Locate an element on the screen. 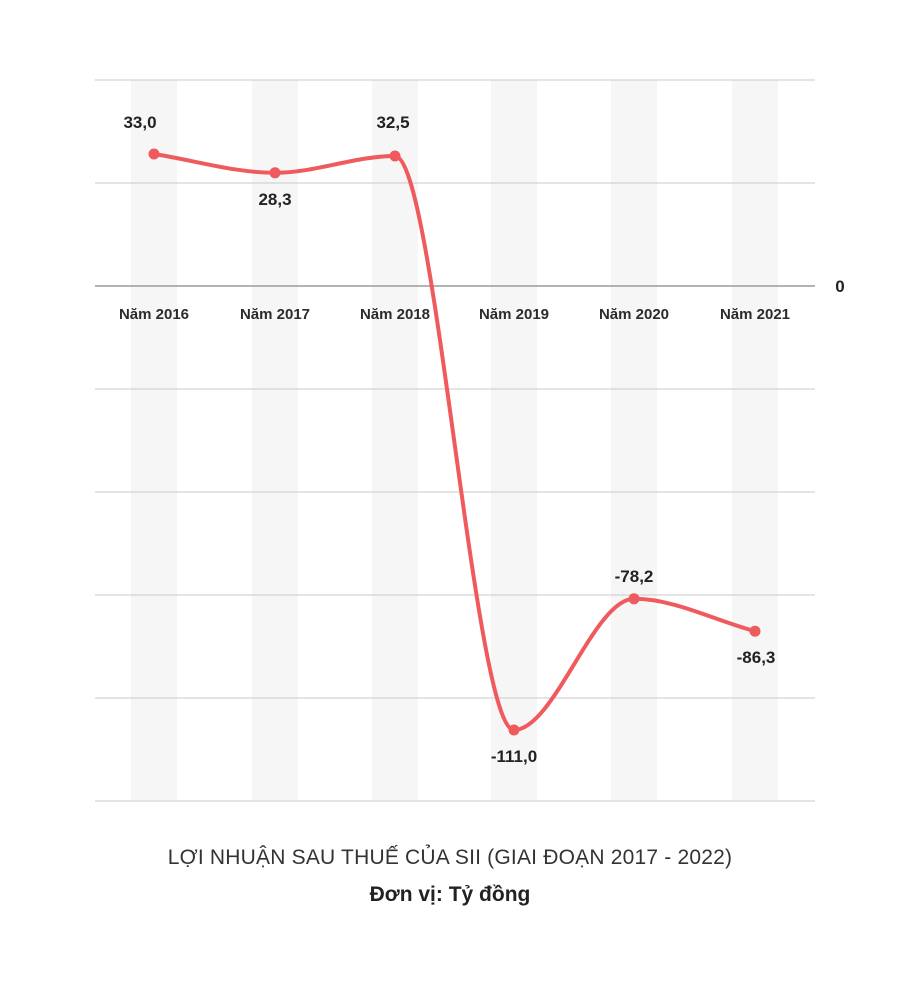  data-label: 32,5 is located at coordinates (392, 122).